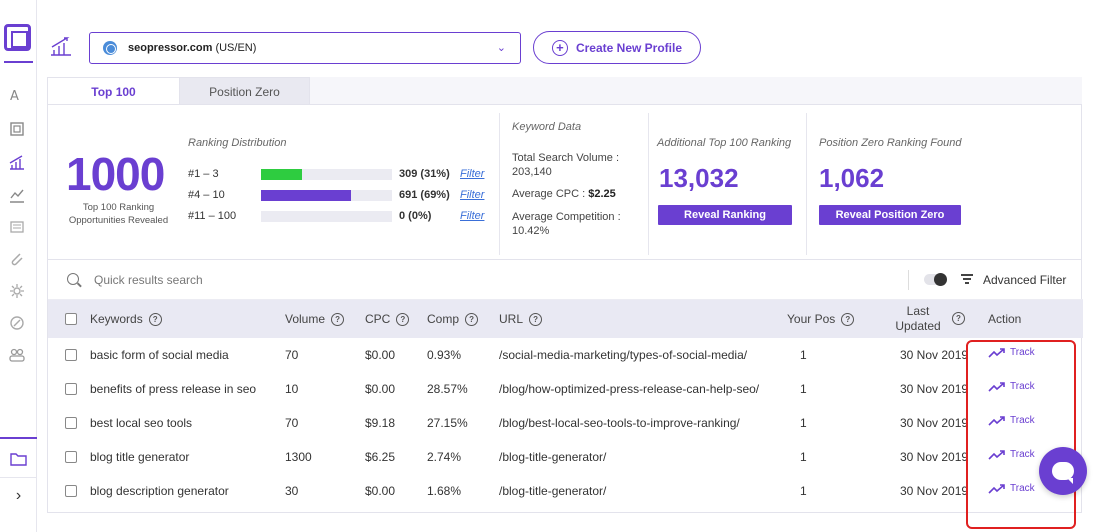 This screenshot has height=532, width=1093. Describe the element at coordinates (424, 195) in the screenshot. I see `distribution-value: 691 (69%)` at that location.